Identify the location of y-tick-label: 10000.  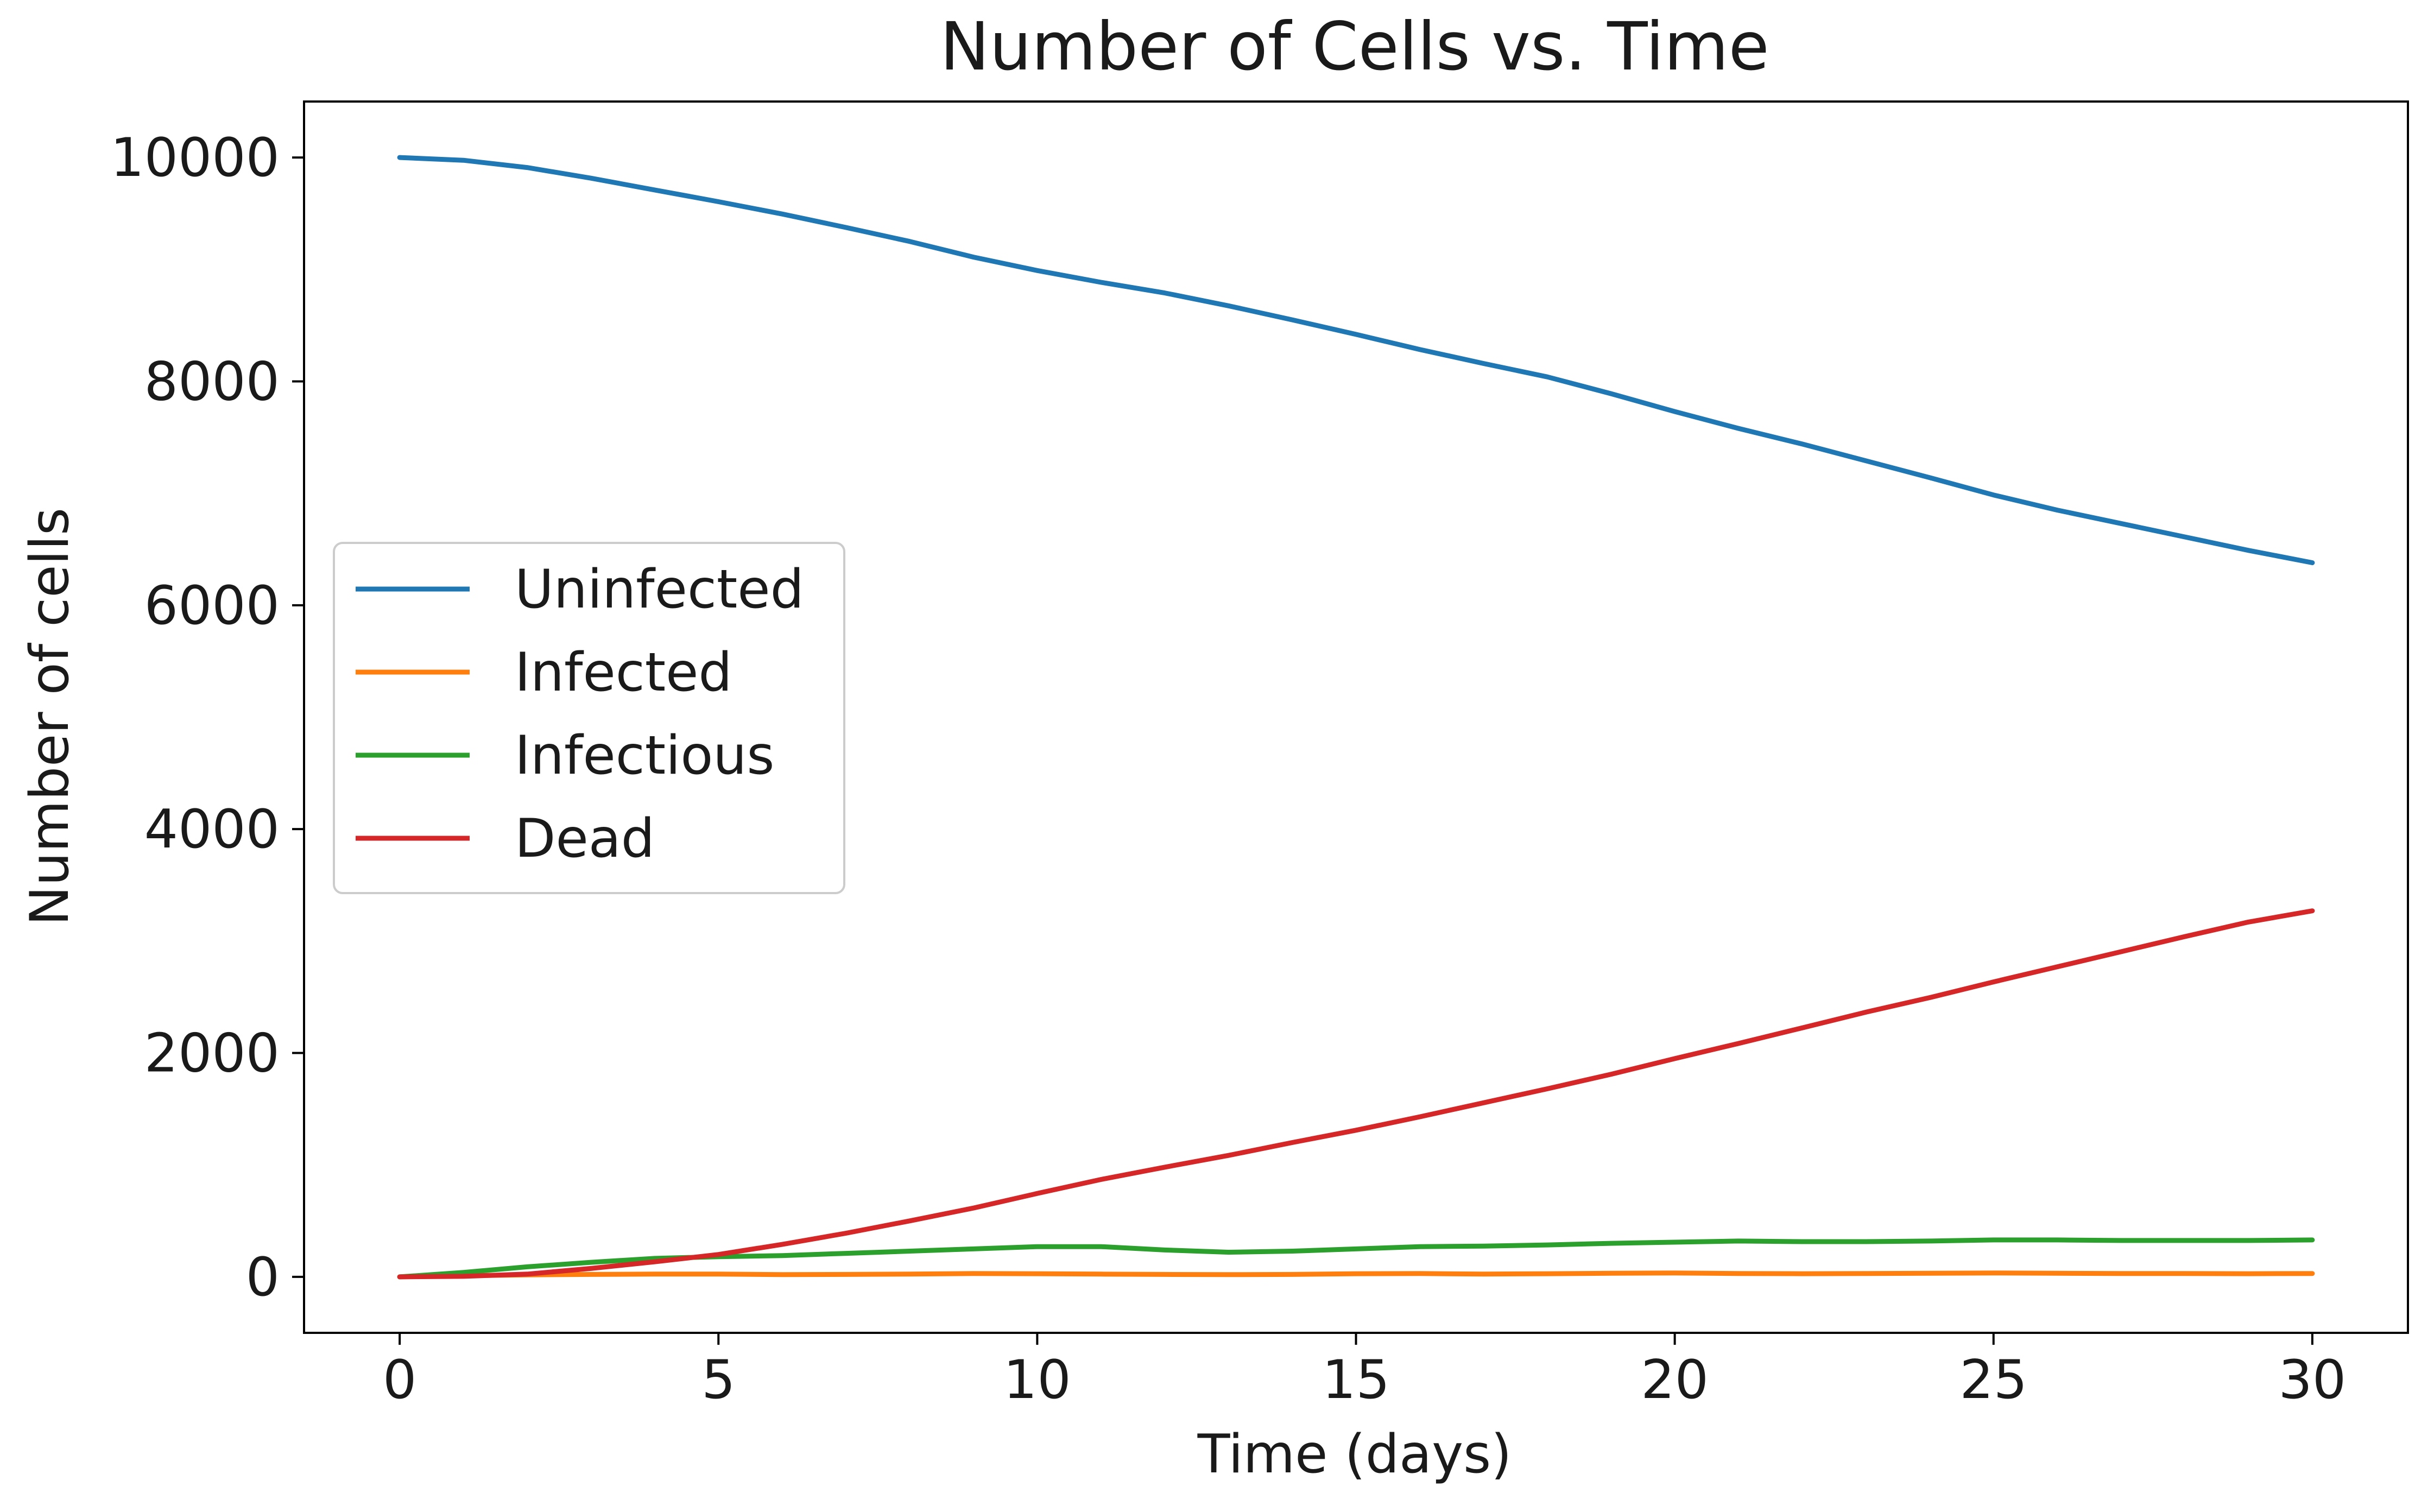
(195, 158).